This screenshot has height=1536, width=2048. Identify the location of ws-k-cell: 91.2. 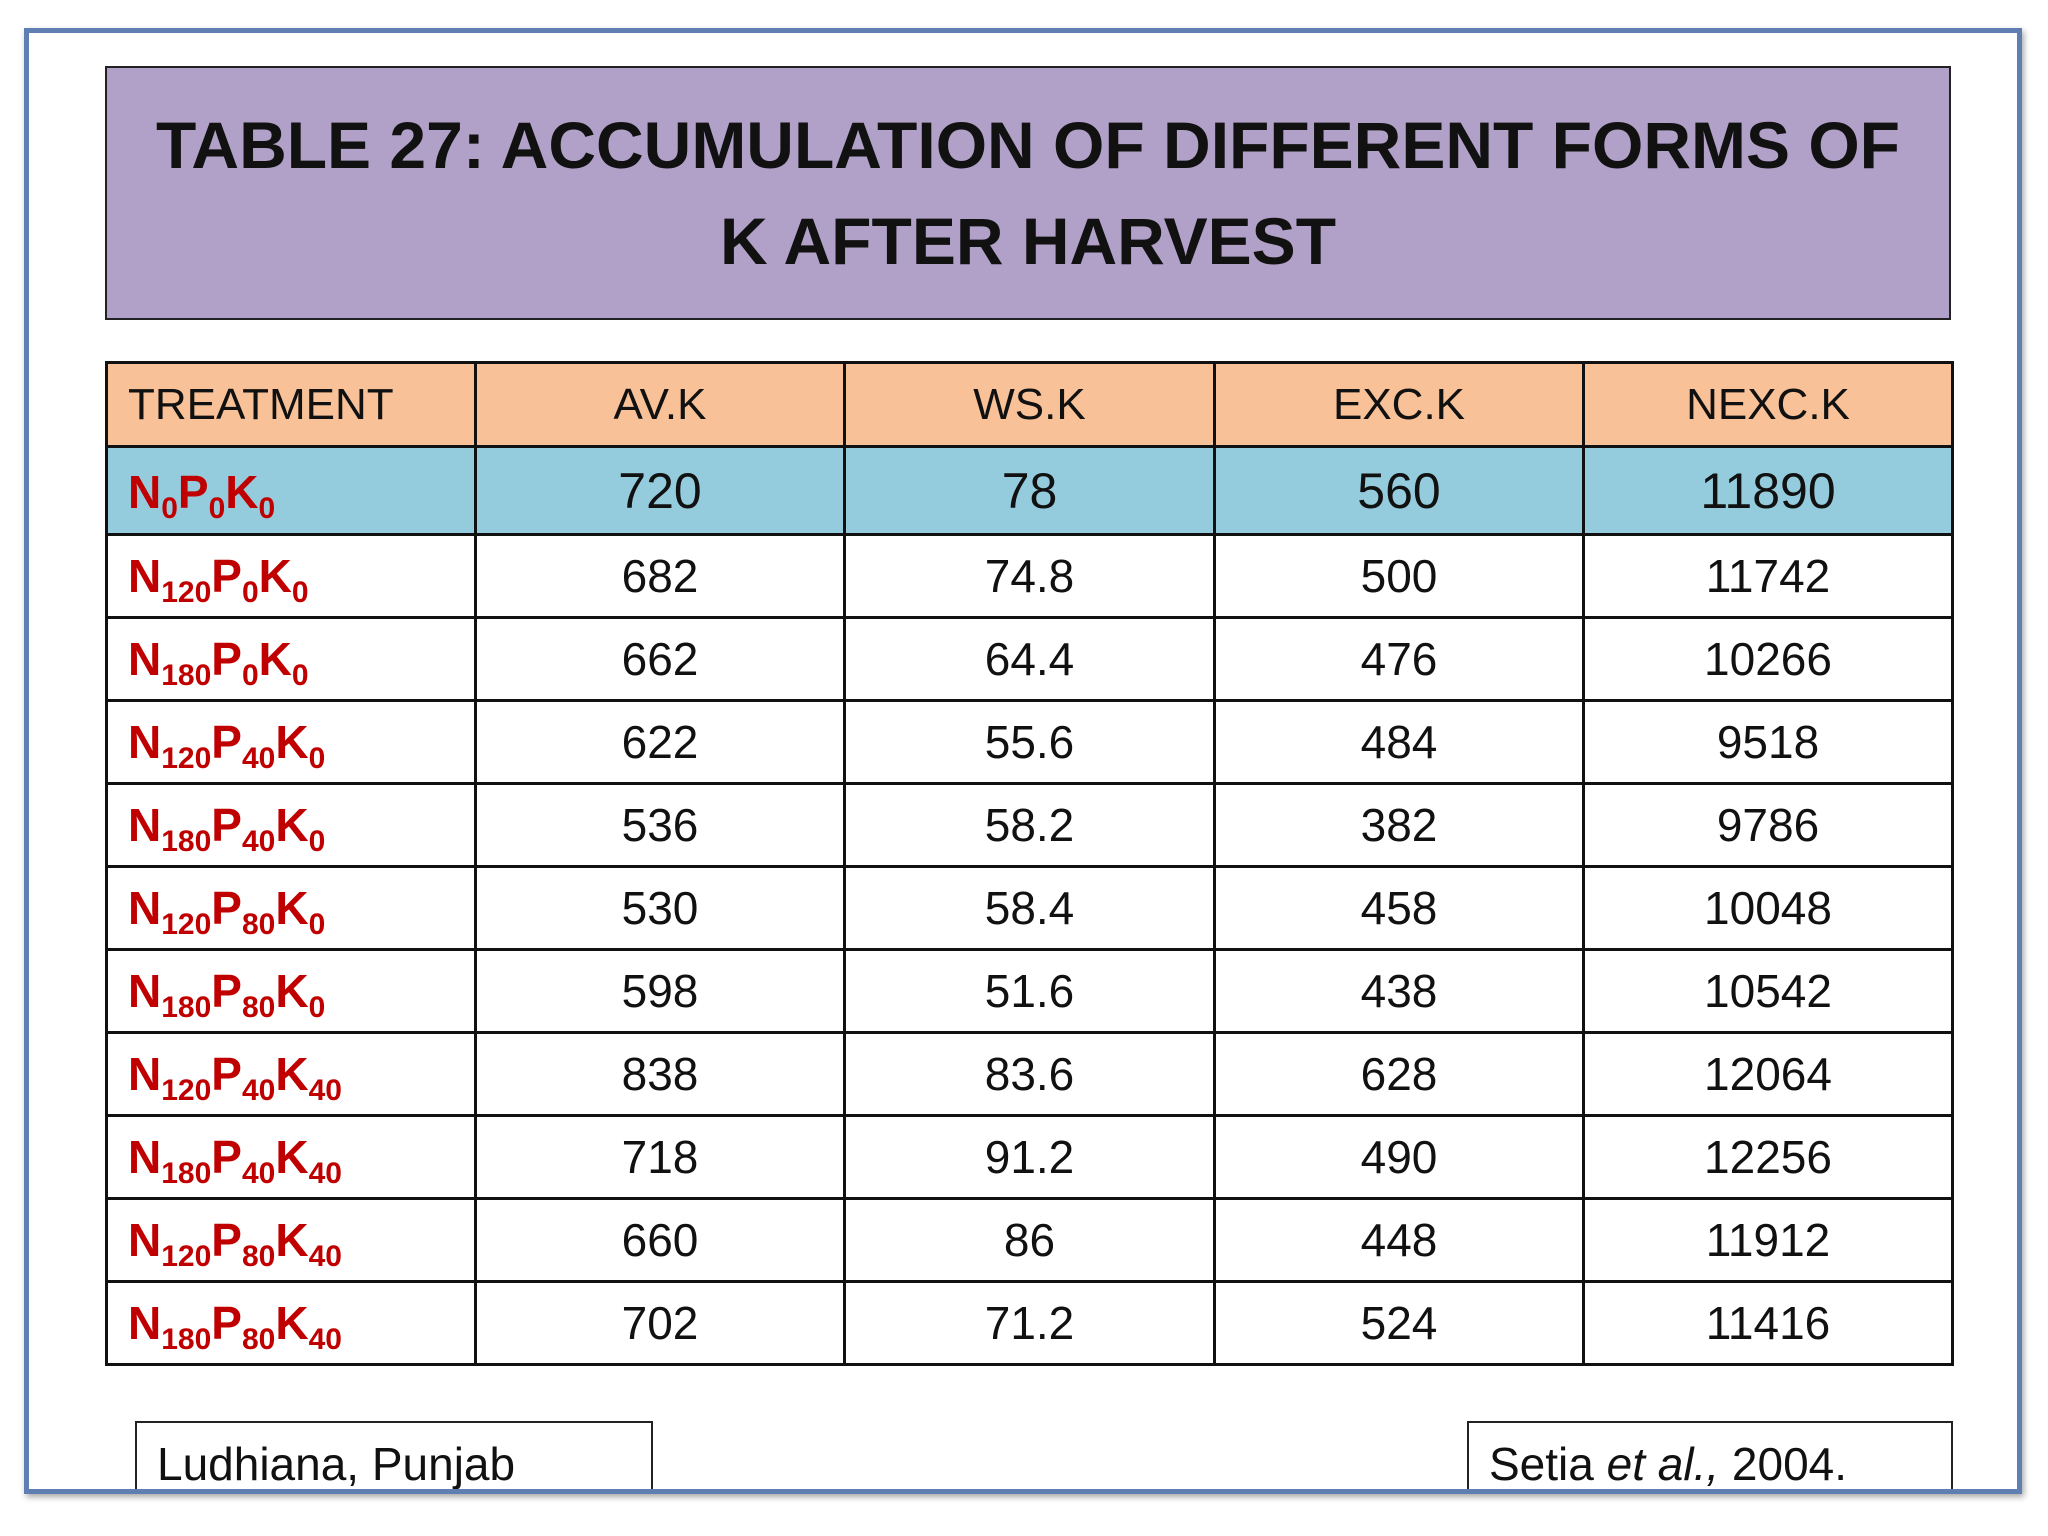
(1029, 1157).